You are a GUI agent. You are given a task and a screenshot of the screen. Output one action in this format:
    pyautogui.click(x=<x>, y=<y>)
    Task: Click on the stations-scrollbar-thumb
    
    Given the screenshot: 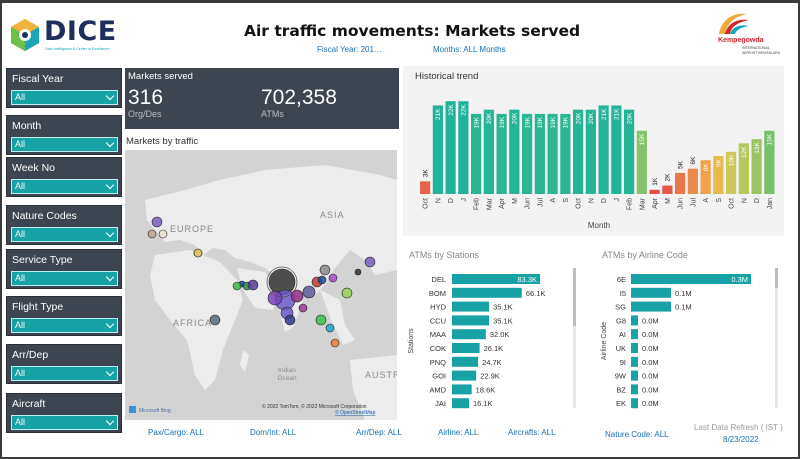 What is the action you would take?
    pyautogui.click(x=574, y=297)
    